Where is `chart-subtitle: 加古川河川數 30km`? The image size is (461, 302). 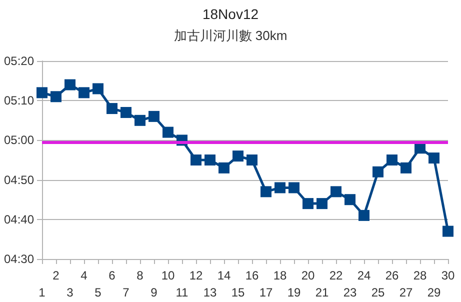
chart-subtitle: 加古川河川數 30km is located at coordinates (231, 35).